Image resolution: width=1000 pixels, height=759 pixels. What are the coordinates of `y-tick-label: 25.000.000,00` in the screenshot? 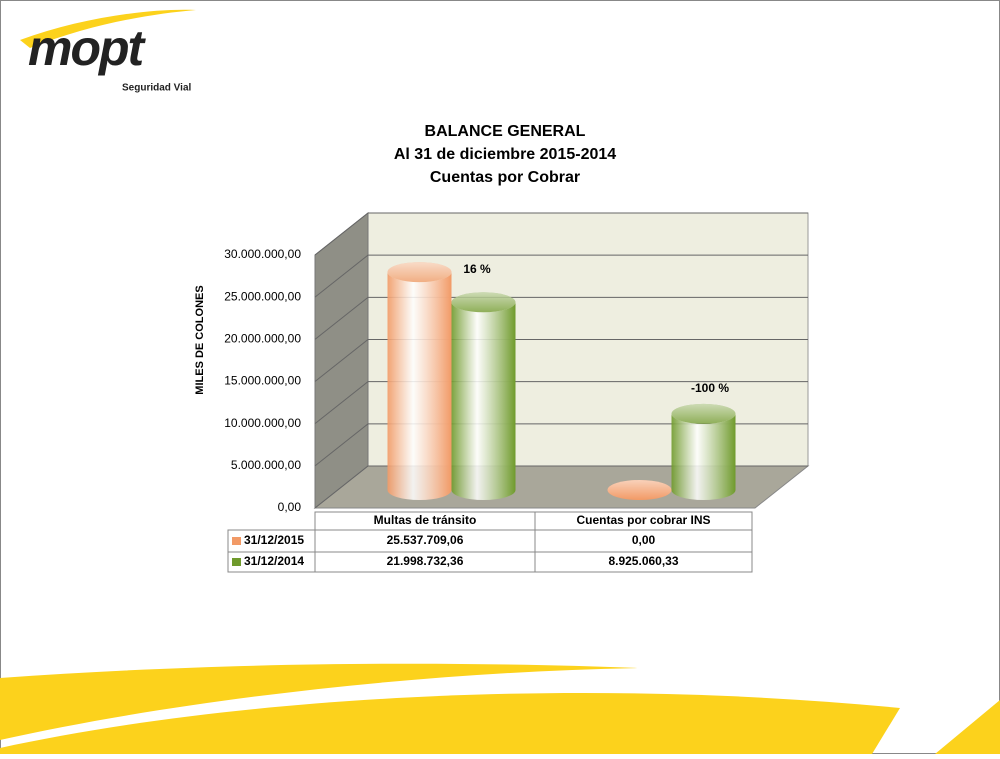 It's located at (262, 296).